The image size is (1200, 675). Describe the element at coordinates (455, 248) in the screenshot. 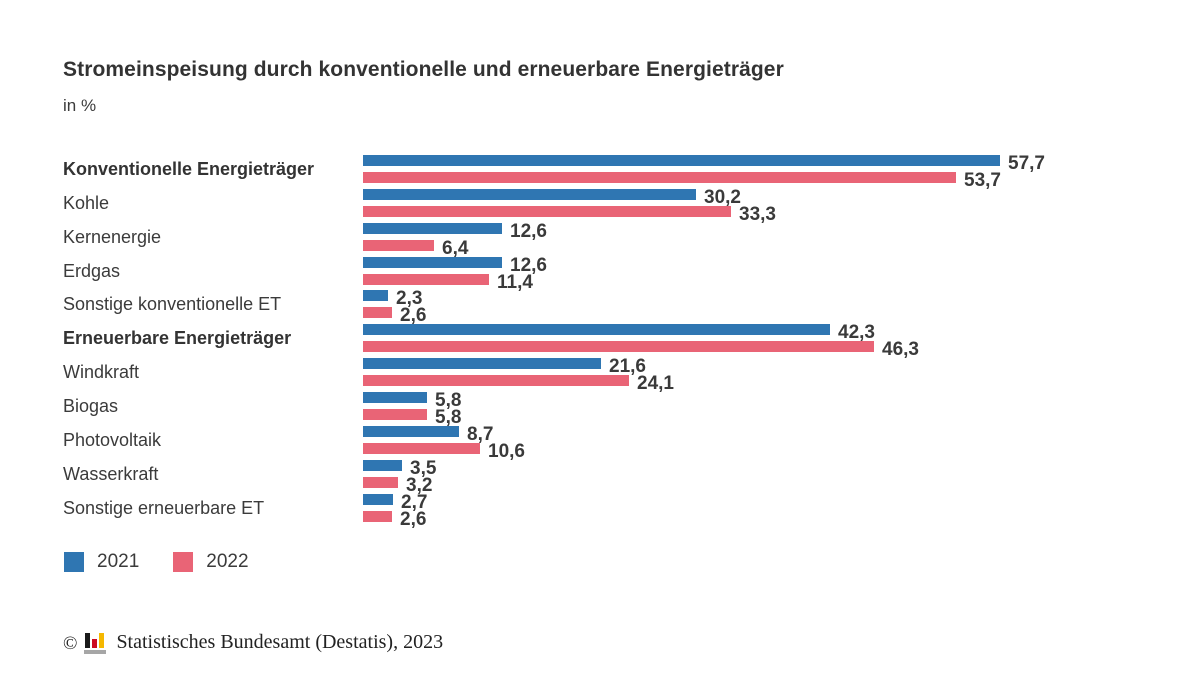

I see `value-label: 6,4` at that location.